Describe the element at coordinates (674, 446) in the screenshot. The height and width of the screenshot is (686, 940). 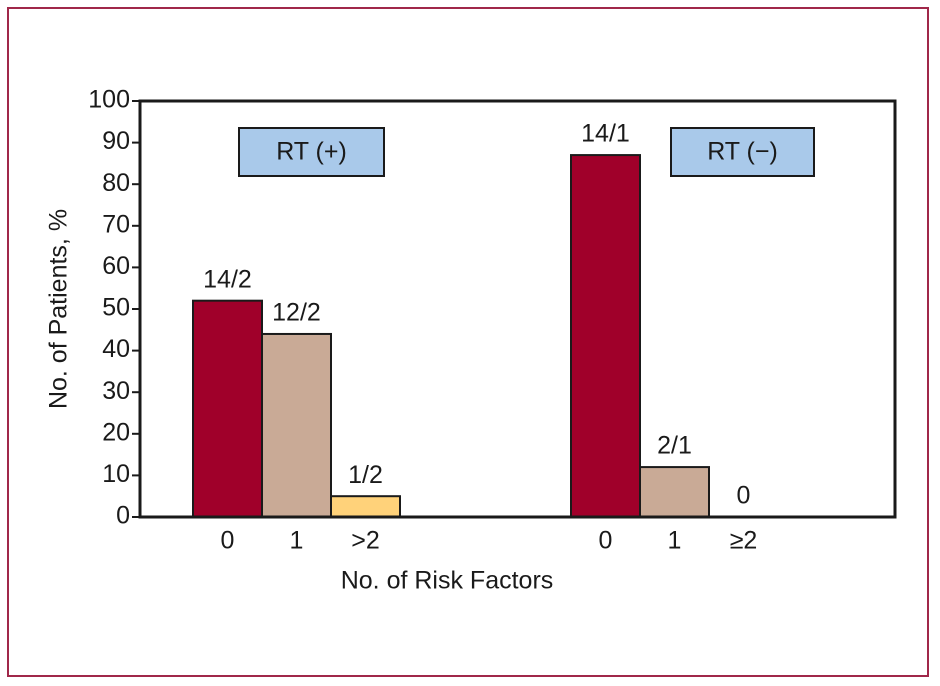
I see `bar-annotation: 2/1` at that location.